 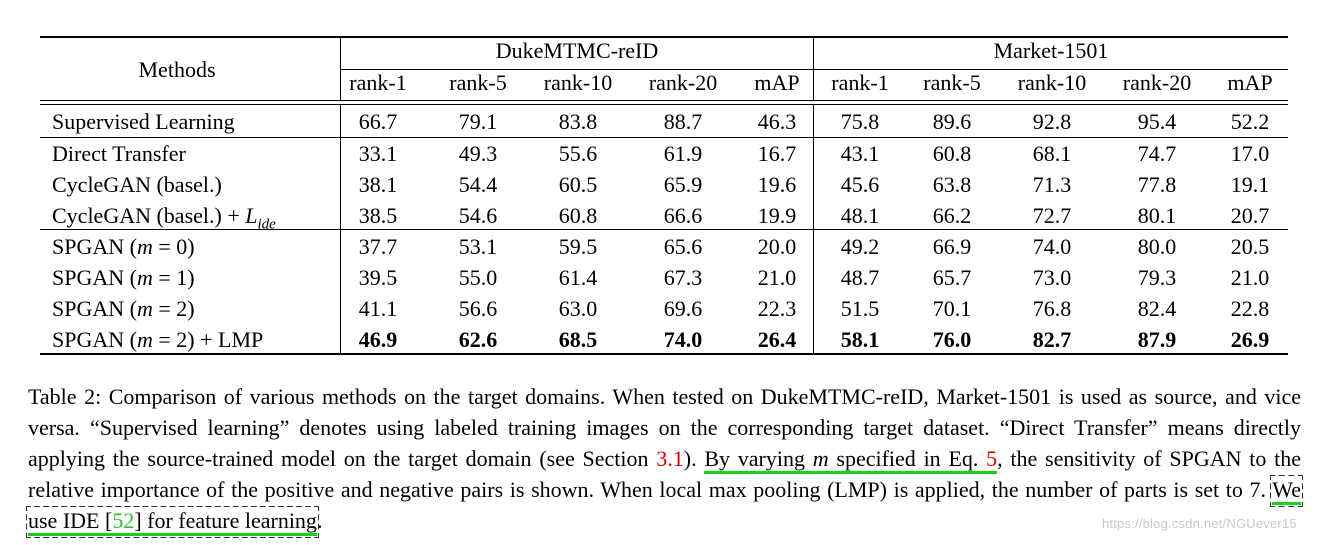 I want to click on methods-divider, so click(x=340, y=68).